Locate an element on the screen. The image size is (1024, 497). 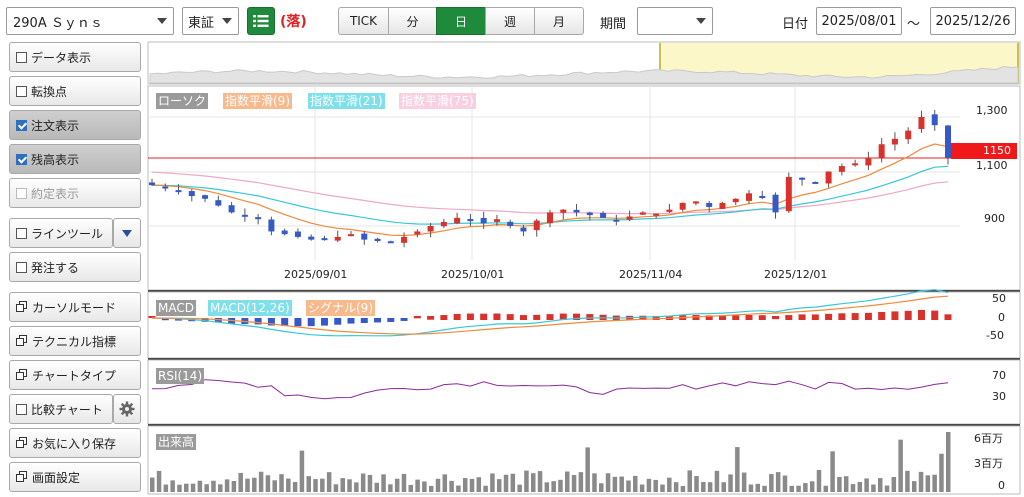
exchange-select: 東証 is located at coordinates (210, 21).